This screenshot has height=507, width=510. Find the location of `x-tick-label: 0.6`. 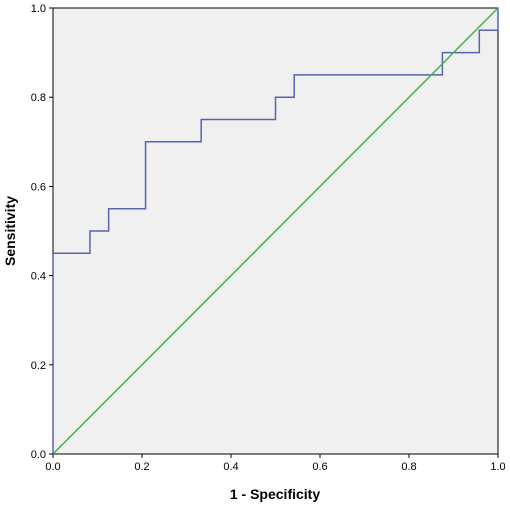

x-tick-label: 0.6 is located at coordinates (319, 467).